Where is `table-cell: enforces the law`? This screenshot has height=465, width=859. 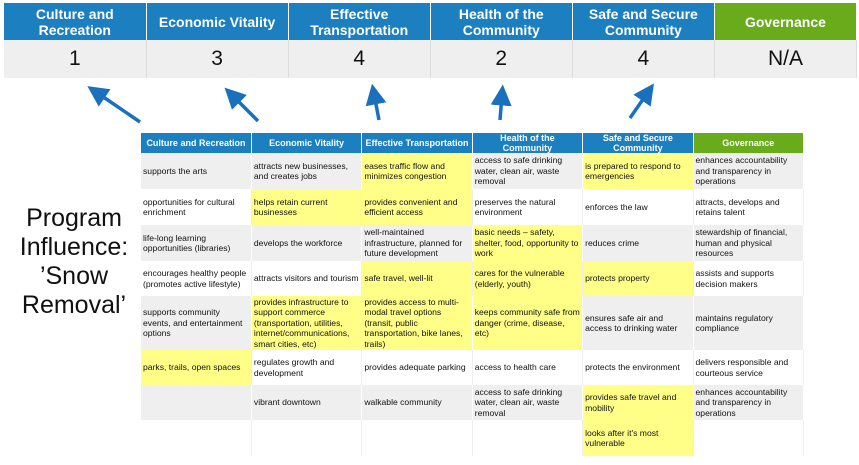
table-cell: enforces the law is located at coordinates (638, 207).